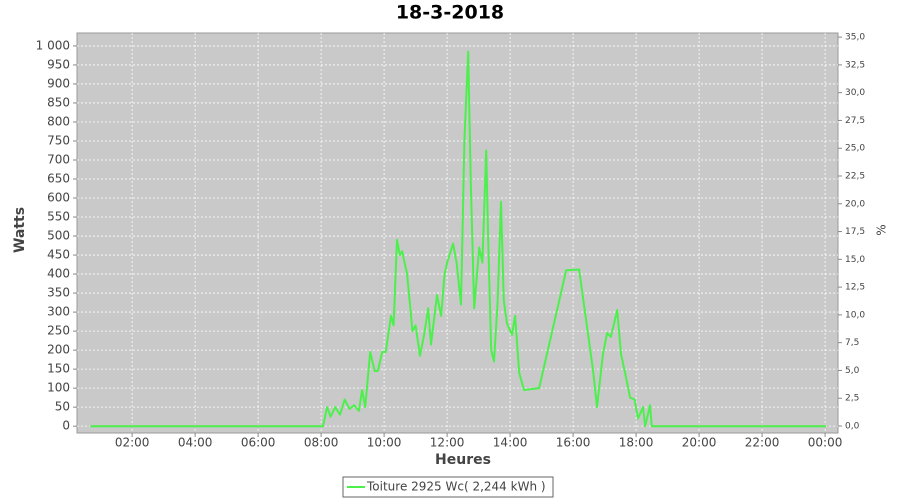 This screenshot has height=500, width=900. What do you see at coordinates (456, 487) in the screenshot?
I see `legend-label: Toiture 2925 Wc( 2,244 kWh )` at bounding box center [456, 487].